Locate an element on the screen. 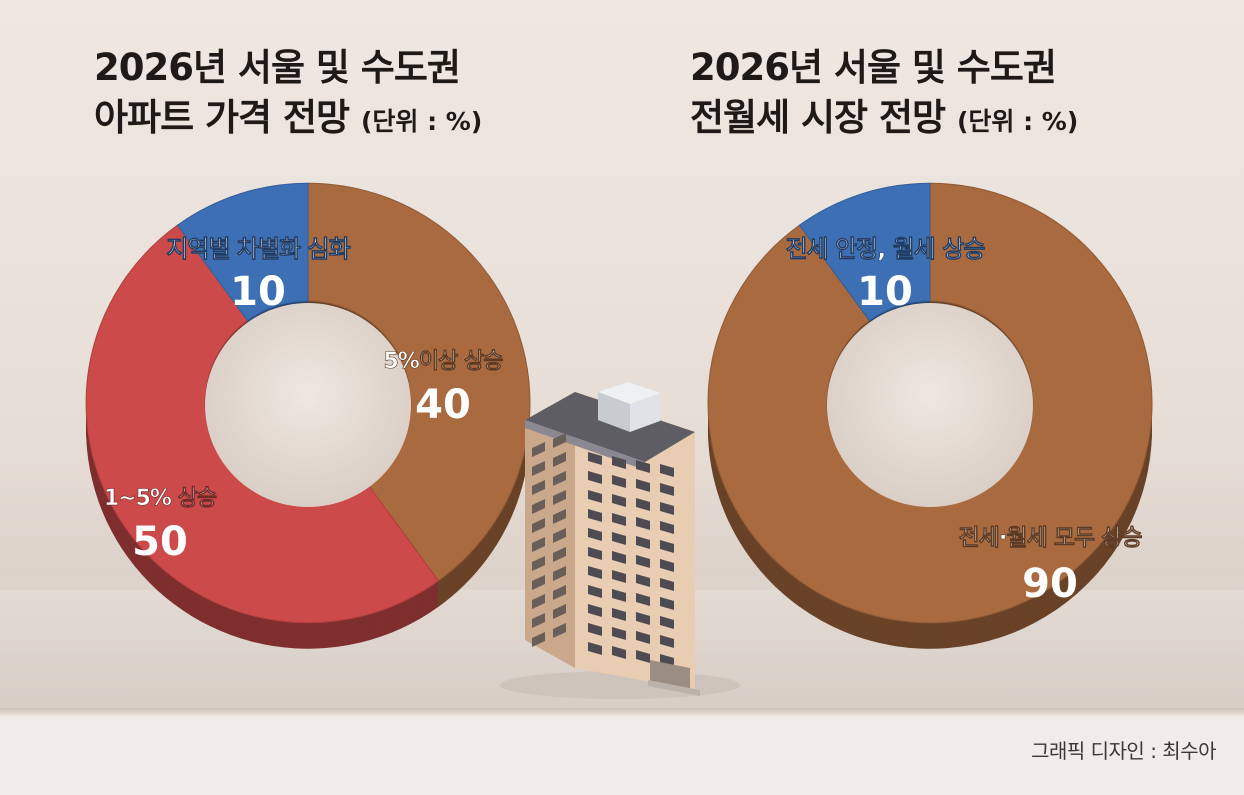  right-unit-label: (단위 : %) is located at coordinates (1017, 121).